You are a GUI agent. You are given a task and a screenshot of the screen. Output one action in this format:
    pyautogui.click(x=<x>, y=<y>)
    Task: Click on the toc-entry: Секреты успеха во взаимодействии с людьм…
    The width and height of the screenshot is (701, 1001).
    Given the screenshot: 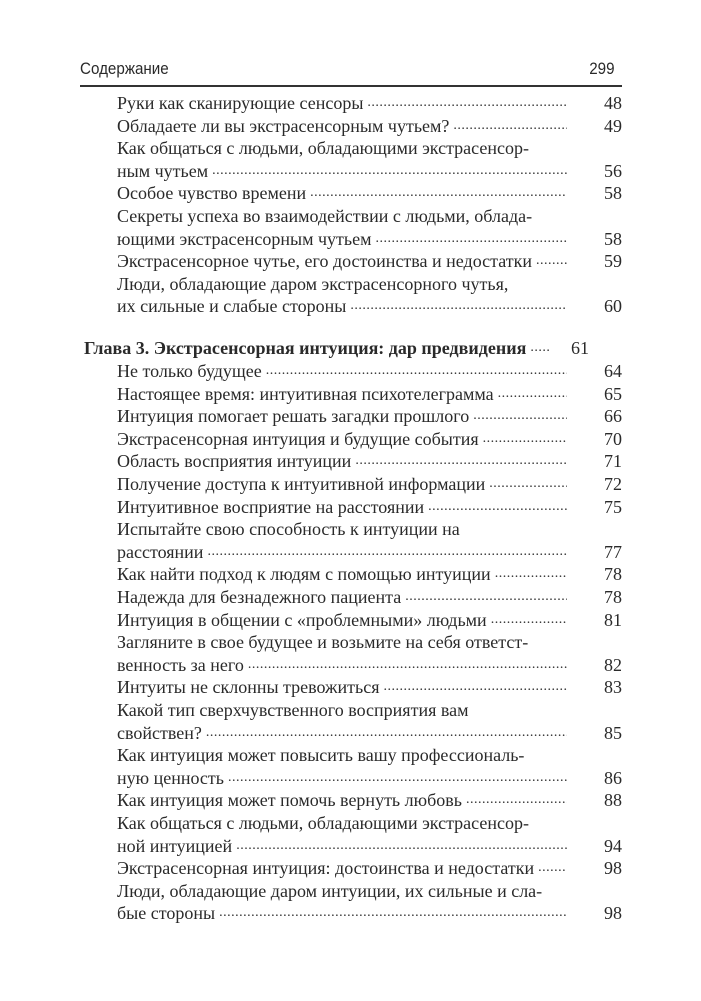 What is the action you would take?
    pyautogui.click(x=351, y=227)
    